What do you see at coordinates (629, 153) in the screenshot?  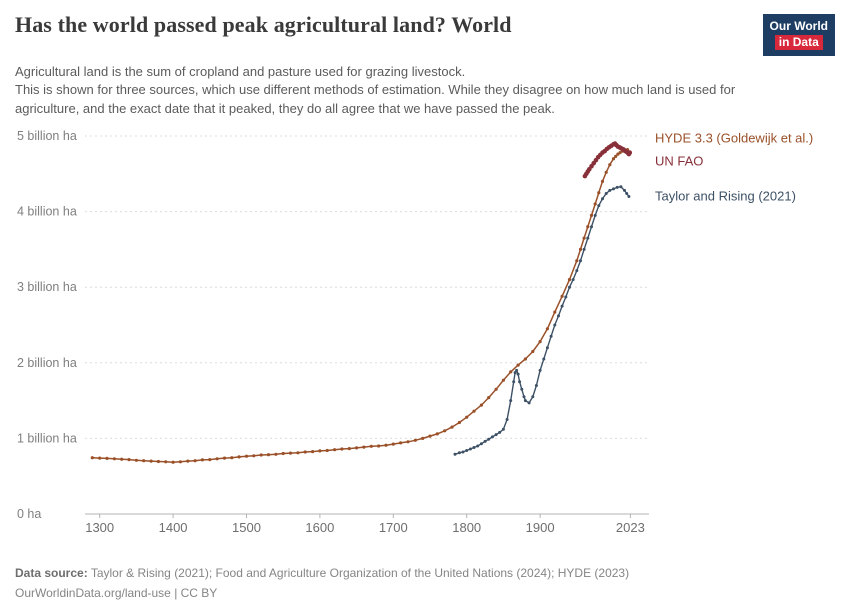 I see `data-point-unfao` at bounding box center [629, 153].